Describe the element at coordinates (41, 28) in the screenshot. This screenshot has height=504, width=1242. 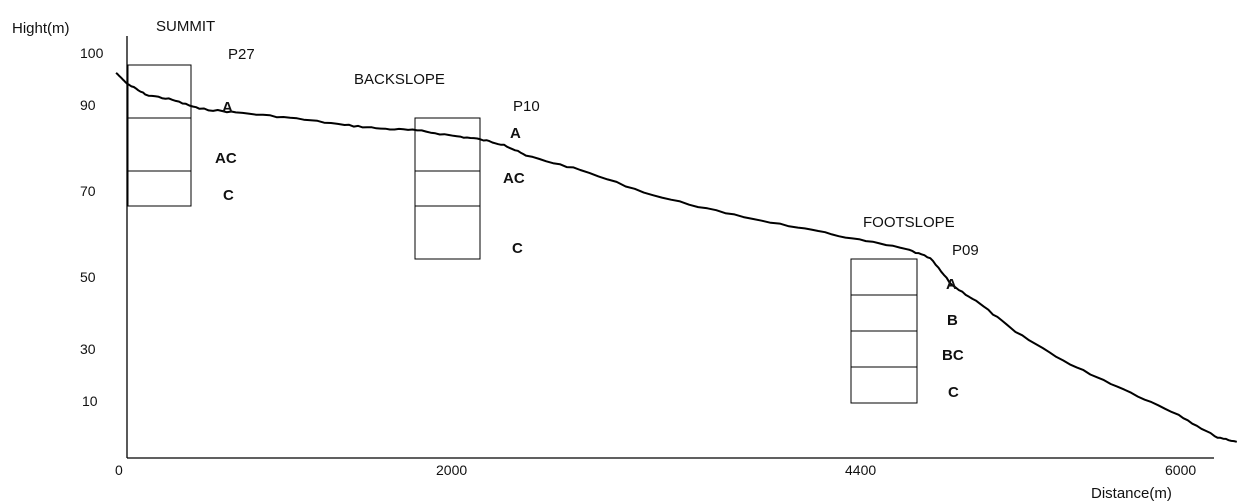
I see `y-axis-label: Hight(m)` at that location.